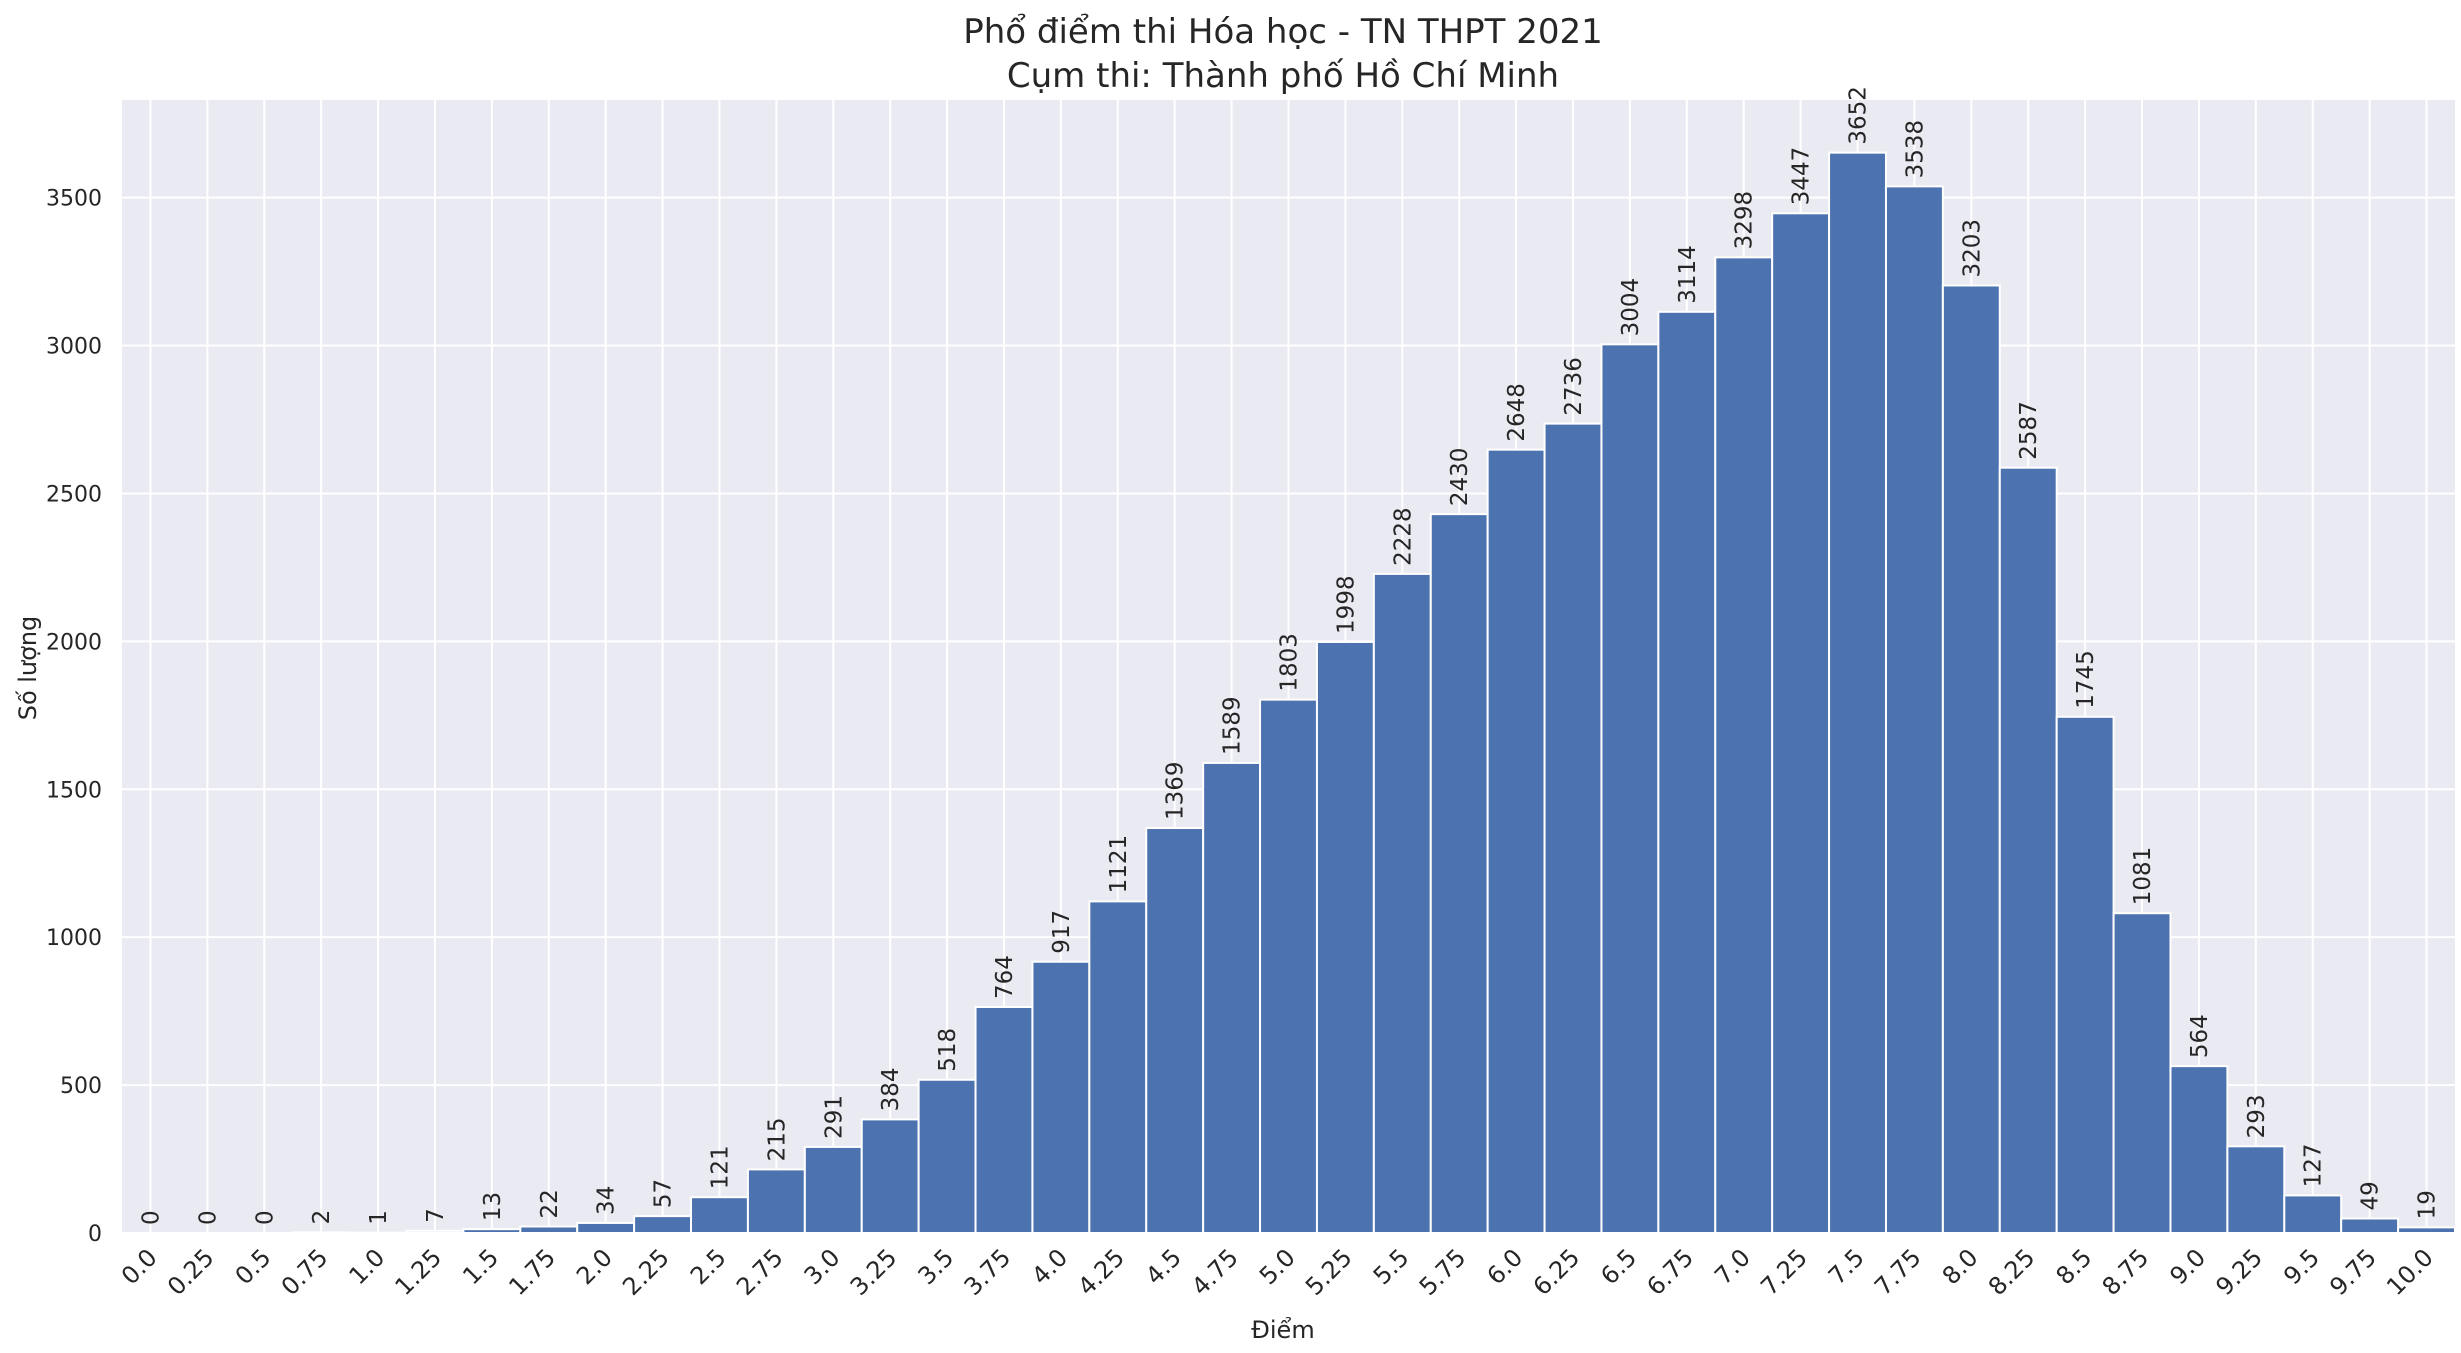 The height and width of the screenshot is (1353, 2461). I want to click on bar-value-label: 518, so click(948, 1050).